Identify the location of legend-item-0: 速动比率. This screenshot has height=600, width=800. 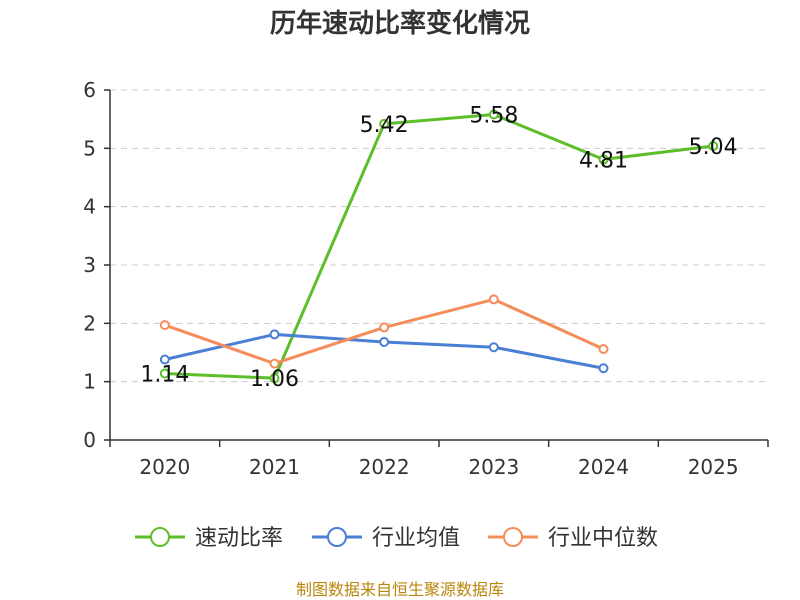
(209, 538).